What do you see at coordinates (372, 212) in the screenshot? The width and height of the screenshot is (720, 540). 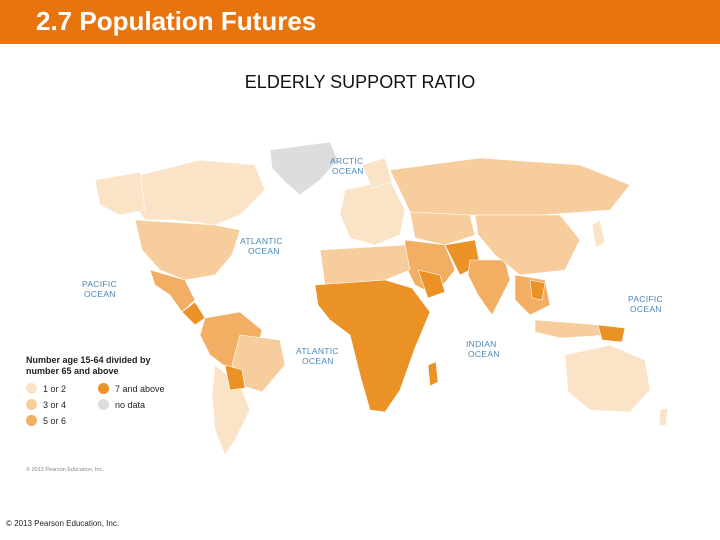 I see `region-europe` at bounding box center [372, 212].